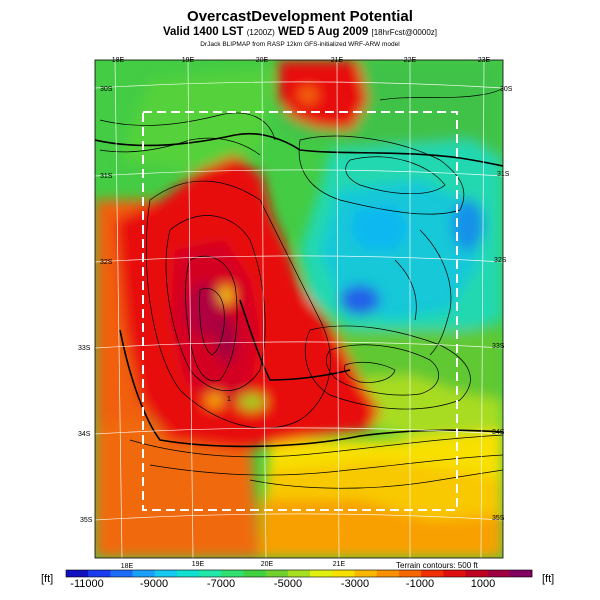 Image resolution: width=600 pixels, height=600 pixels. What do you see at coordinates (355, 584) in the screenshot?
I see `colorbar-tick-label: -3000` at bounding box center [355, 584].